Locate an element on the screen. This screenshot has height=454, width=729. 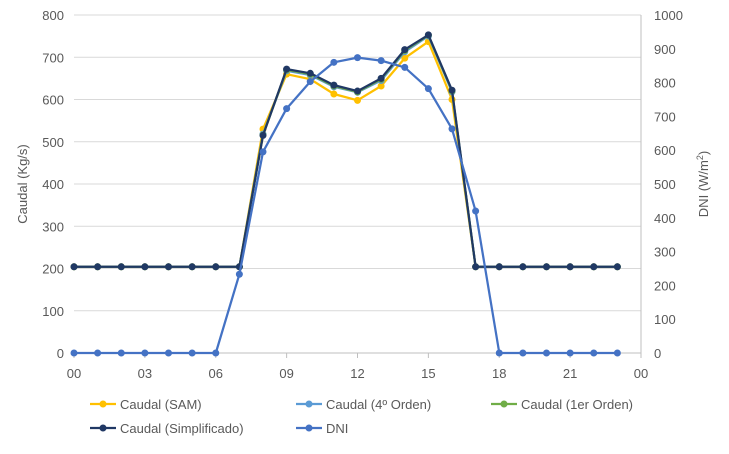
y-left-tick-label: 100 is located at coordinates (53, 311).